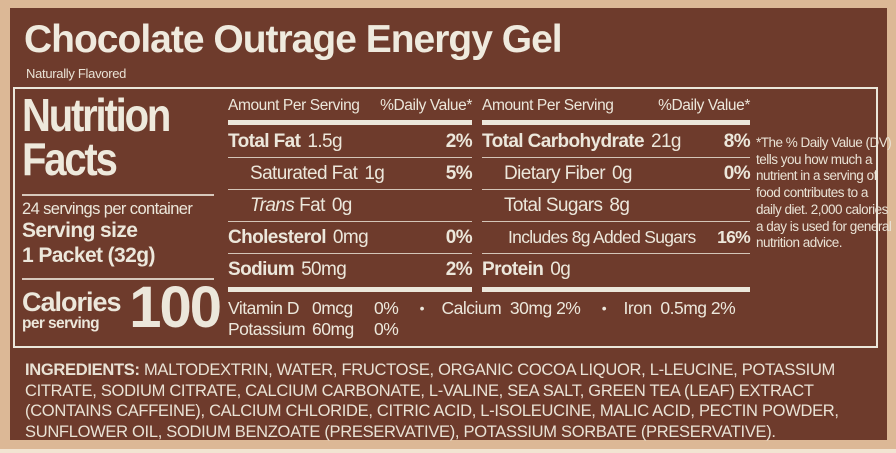 The height and width of the screenshot is (453, 896). I want to click on nutrient-amount: 0mg, so click(350, 237).